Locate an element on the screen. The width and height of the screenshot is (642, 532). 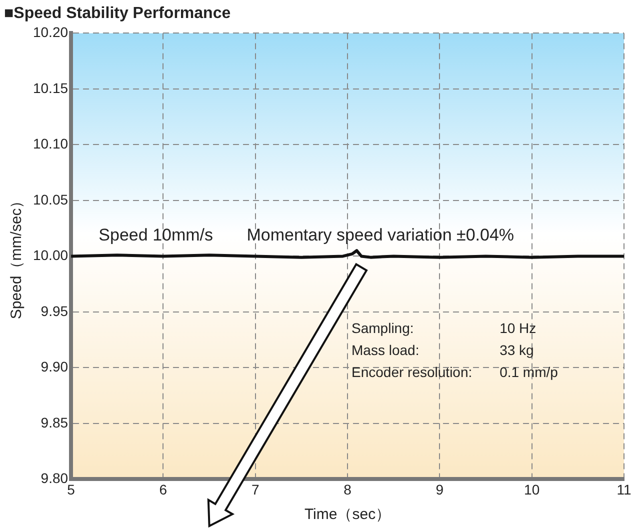
annotation: Speed 10mm/s is located at coordinates (156, 234).